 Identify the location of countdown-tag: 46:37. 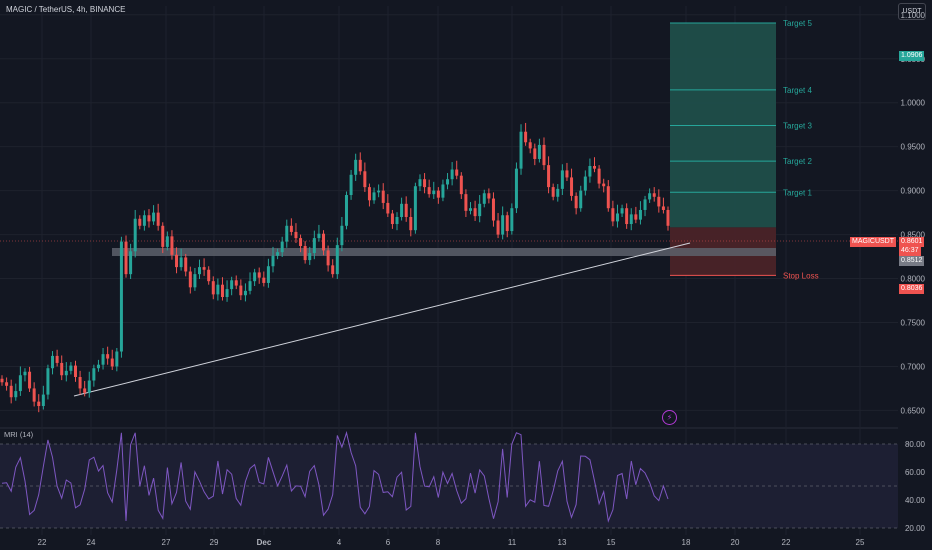
(910, 251).